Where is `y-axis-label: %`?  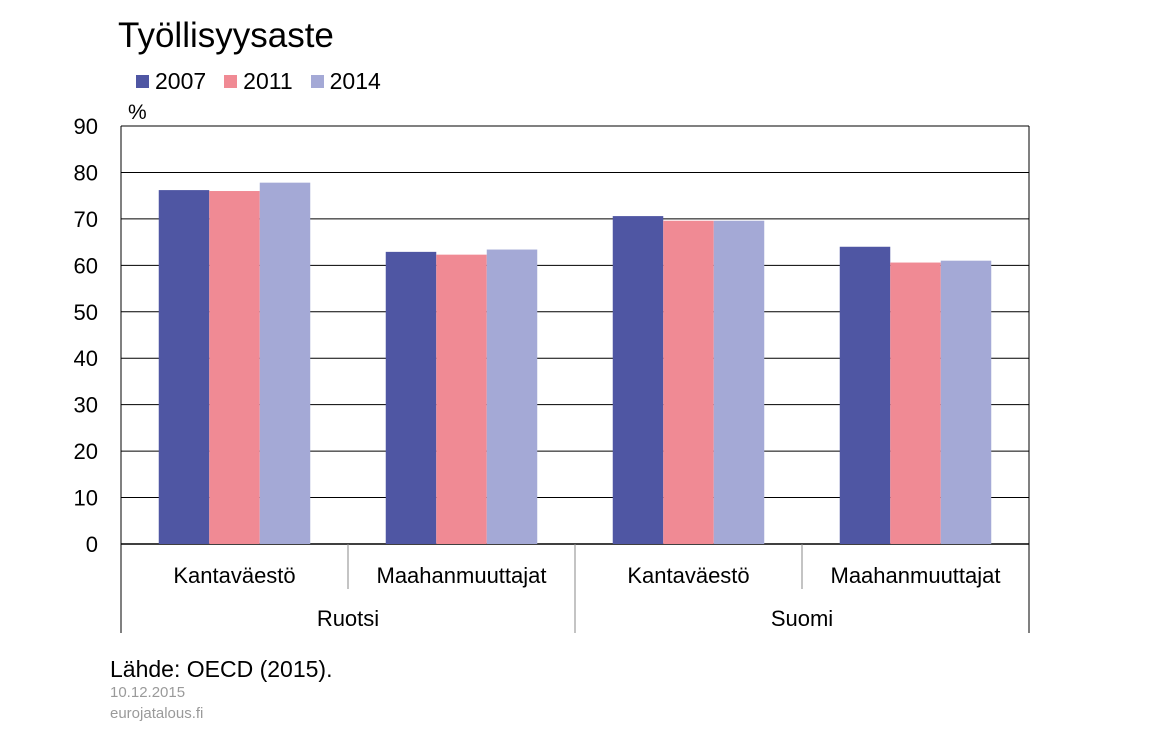 y-axis-label: % is located at coordinates (137, 112).